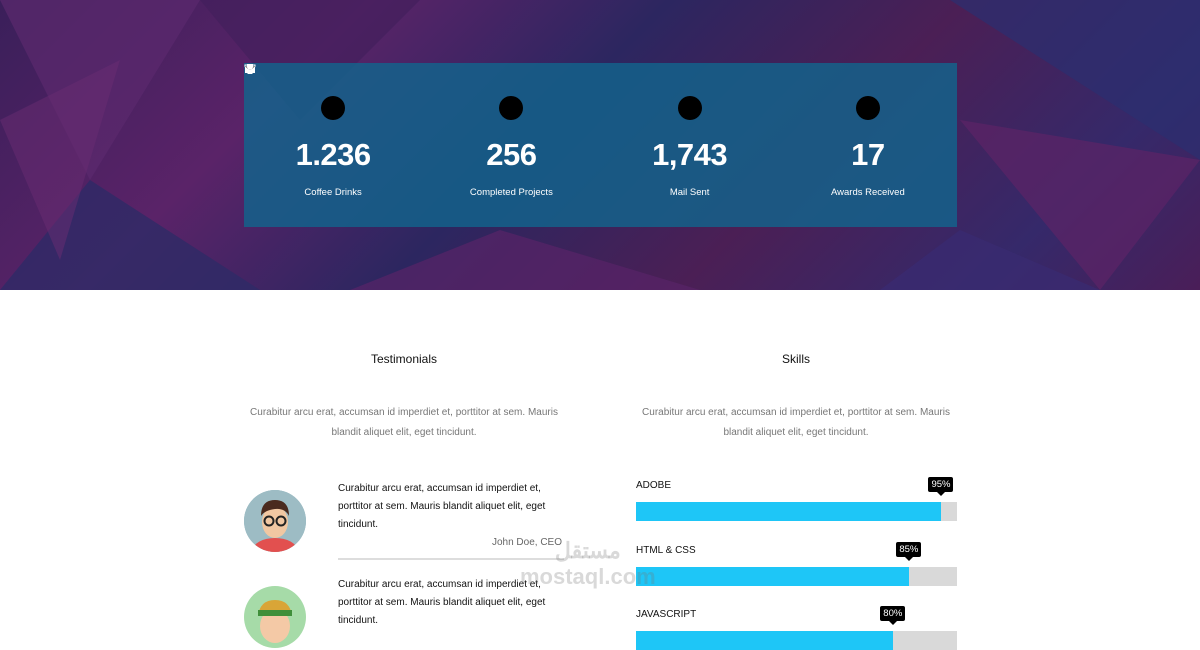 The image size is (1200, 650). What do you see at coordinates (893, 615) in the screenshot?
I see `skill-percent-tooltip: 80%` at bounding box center [893, 615].